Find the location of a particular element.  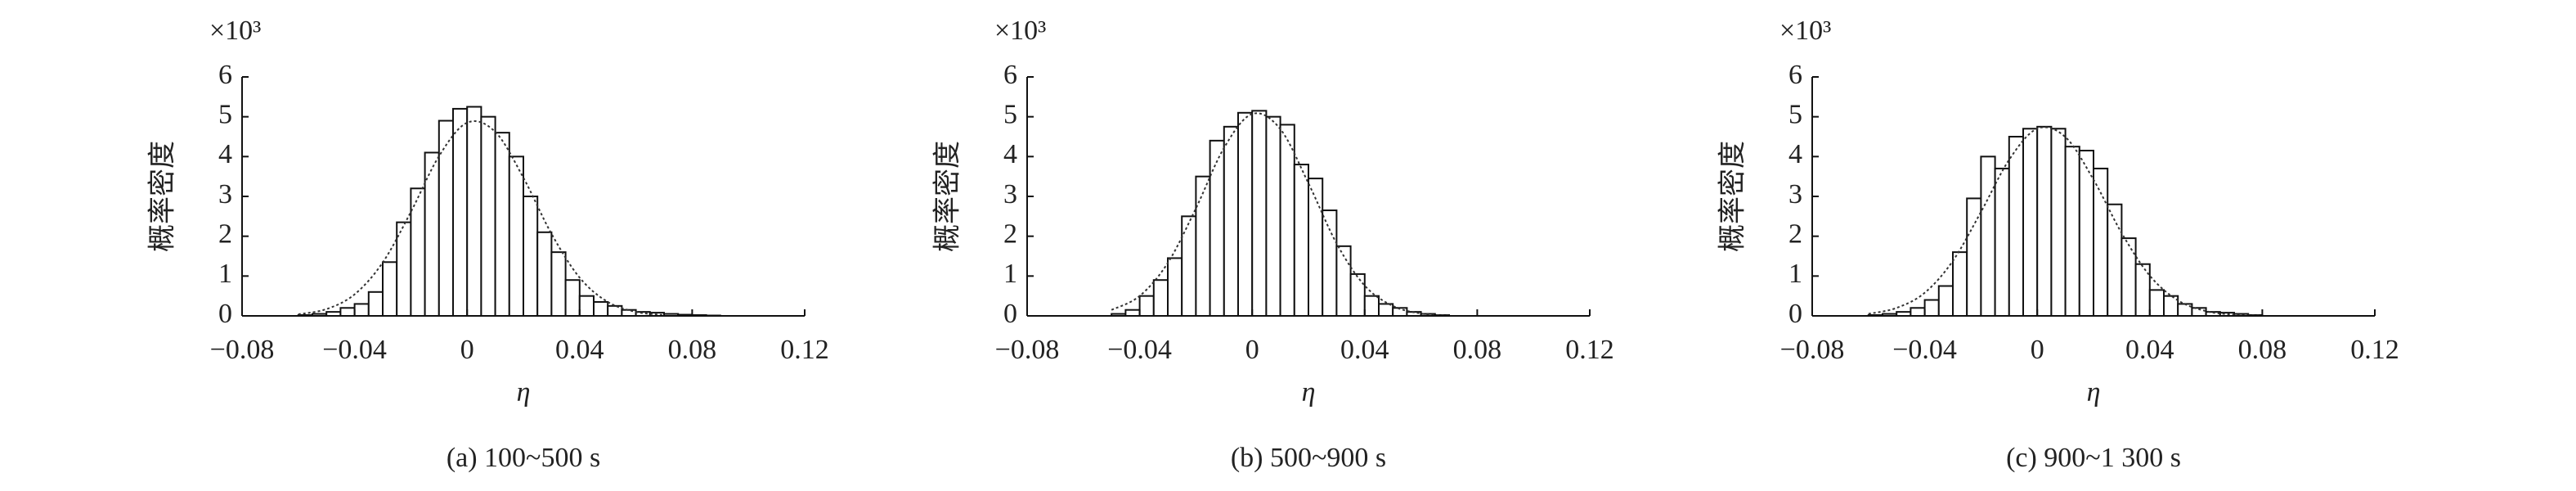

caption: (b) 500~900 s is located at coordinates (1309, 458).